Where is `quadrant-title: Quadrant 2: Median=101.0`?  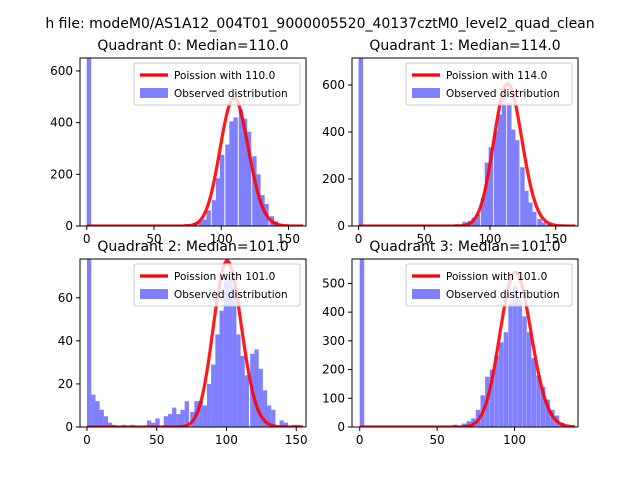
quadrant-title: Quadrant 2: Median=101.0 is located at coordinates (192, 247).